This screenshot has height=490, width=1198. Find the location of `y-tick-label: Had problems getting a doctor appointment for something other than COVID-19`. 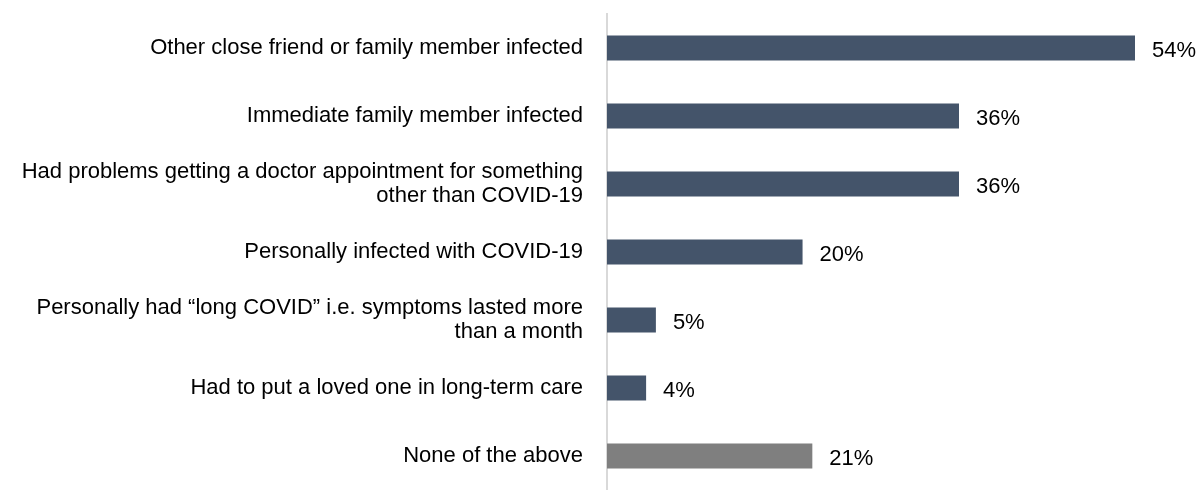

y-tick-label: Had problems getting a doctor appointment for something other than COVID-19 is located at coordinates (302, 182).